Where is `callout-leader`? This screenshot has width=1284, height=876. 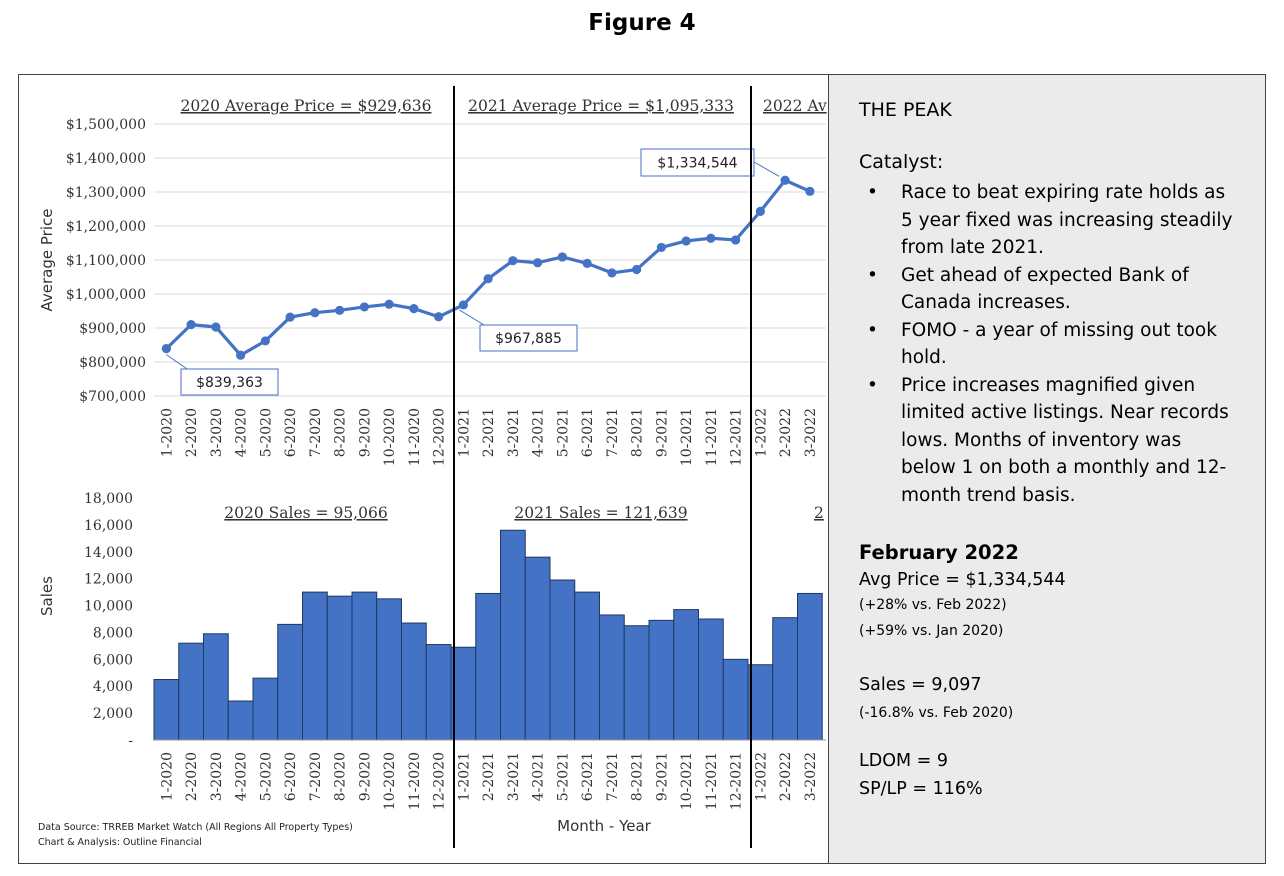 callout-leader is located at coordinates (472, 317).